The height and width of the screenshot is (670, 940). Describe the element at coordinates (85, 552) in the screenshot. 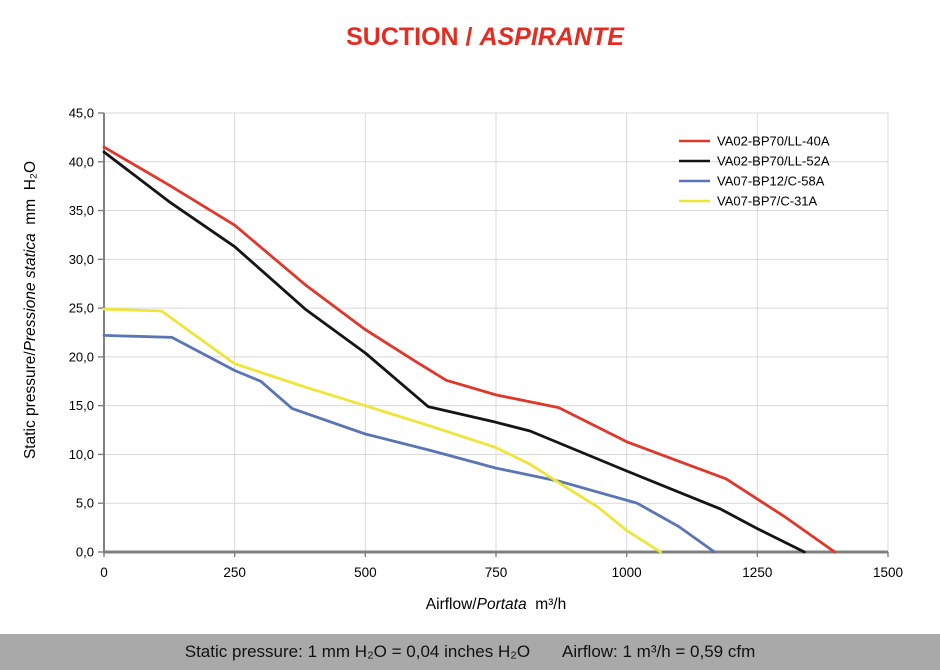

I see `y-tick-label: 0,0` at that location.